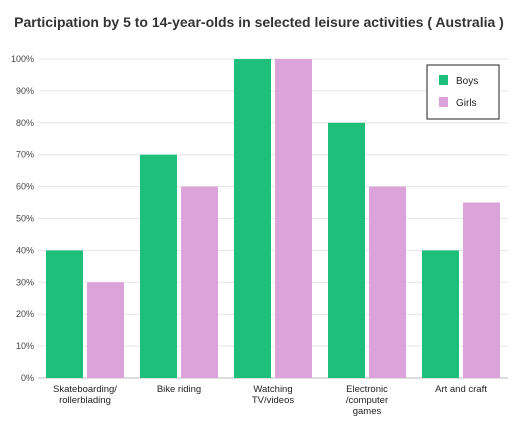 The height and width of the screenshot is (424, 518). What do you see at coordinates (273, 400) in the screenshot?
I see `x-category-label: TV/videos` at bounding box center [273, 400].